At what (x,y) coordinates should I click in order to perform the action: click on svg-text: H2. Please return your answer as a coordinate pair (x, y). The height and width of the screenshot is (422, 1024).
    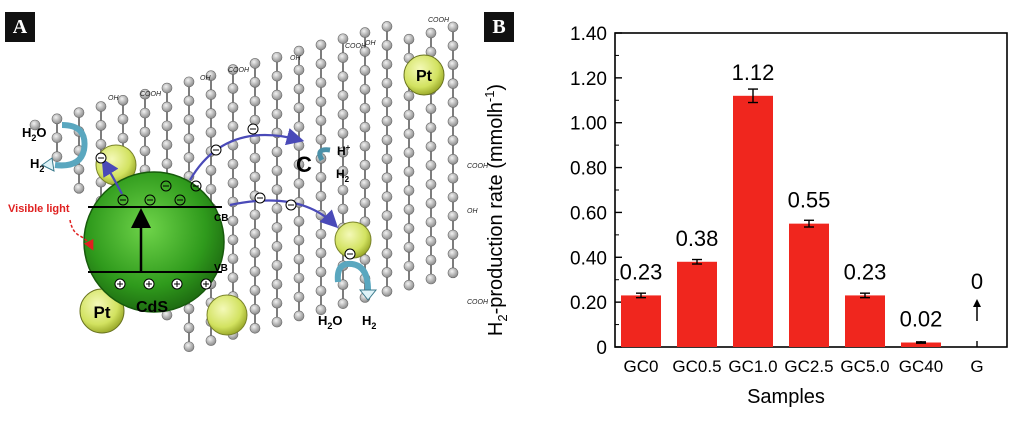
    Looking at the image, I should click on (37, 165).